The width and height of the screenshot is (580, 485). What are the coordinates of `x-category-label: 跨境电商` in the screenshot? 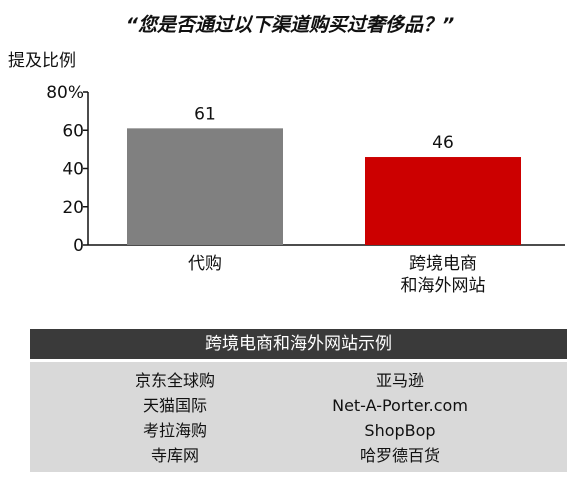 It's located at (443, 264).